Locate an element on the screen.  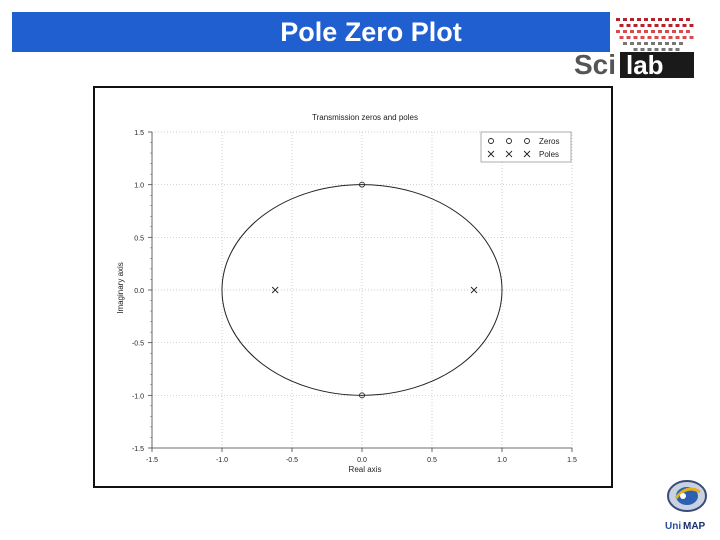
x-axis-label: Real axis is located at coordinates (365, 469).